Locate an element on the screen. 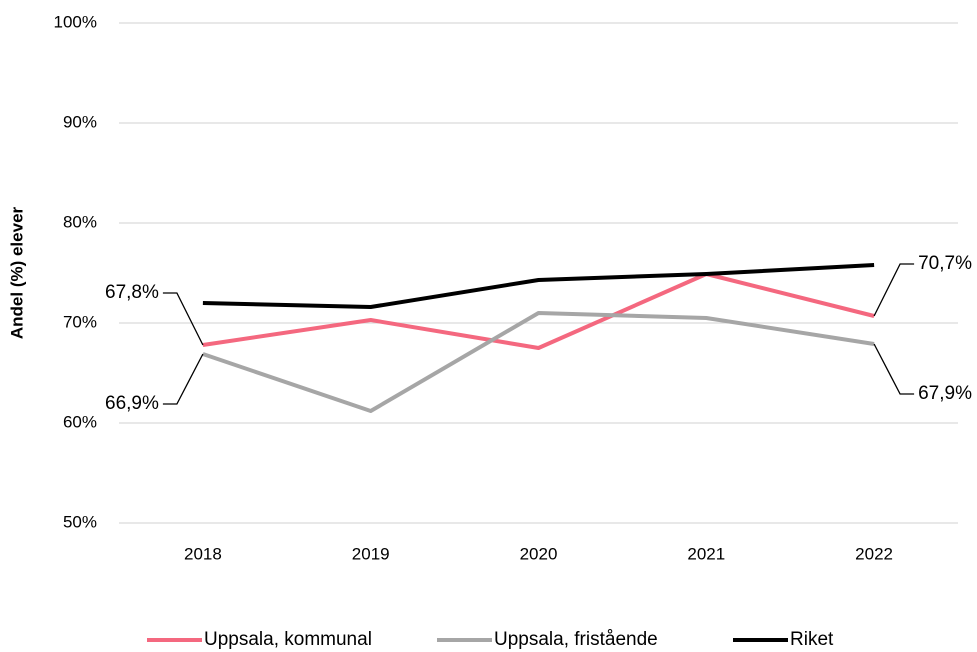  x-tick-label: 2022 is located at coordinates (874, 553).